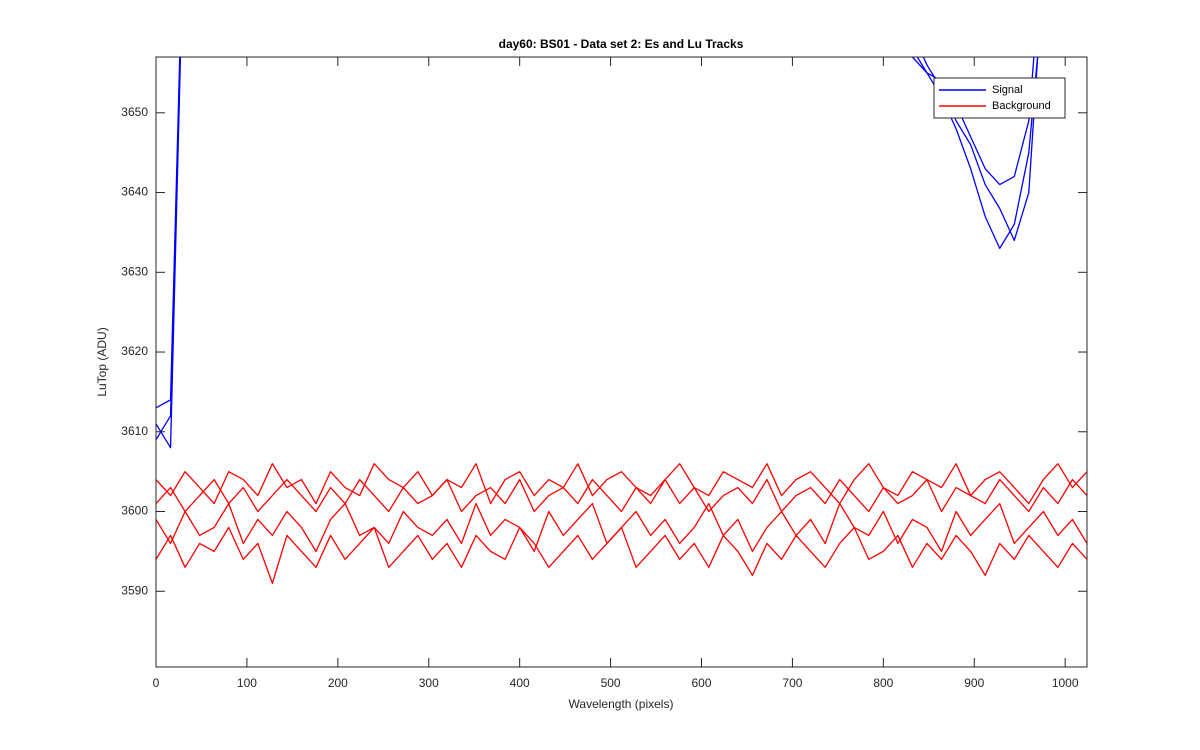 This screenshot has height=750, width=1200. I want to click on y-tick-label: 3650, so click(134, 112).